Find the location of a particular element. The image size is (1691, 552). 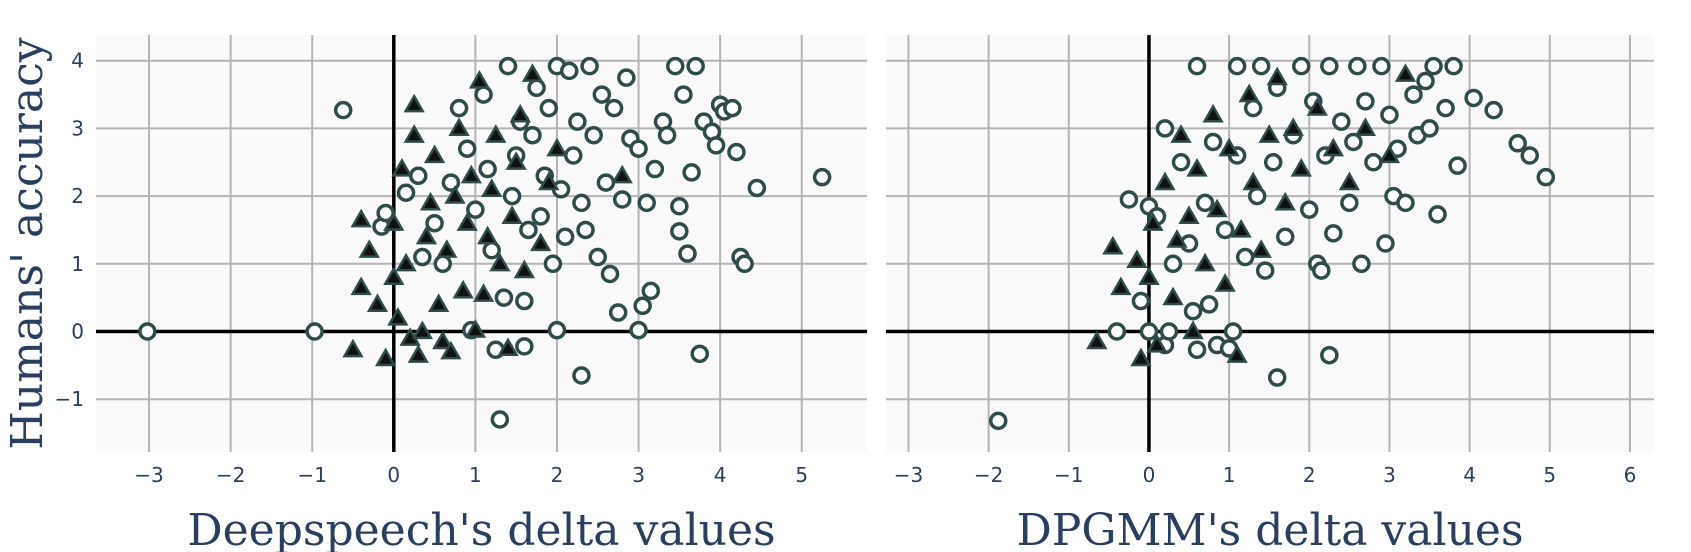

y-tick-label: 1 is located at coordinates (77, 264).